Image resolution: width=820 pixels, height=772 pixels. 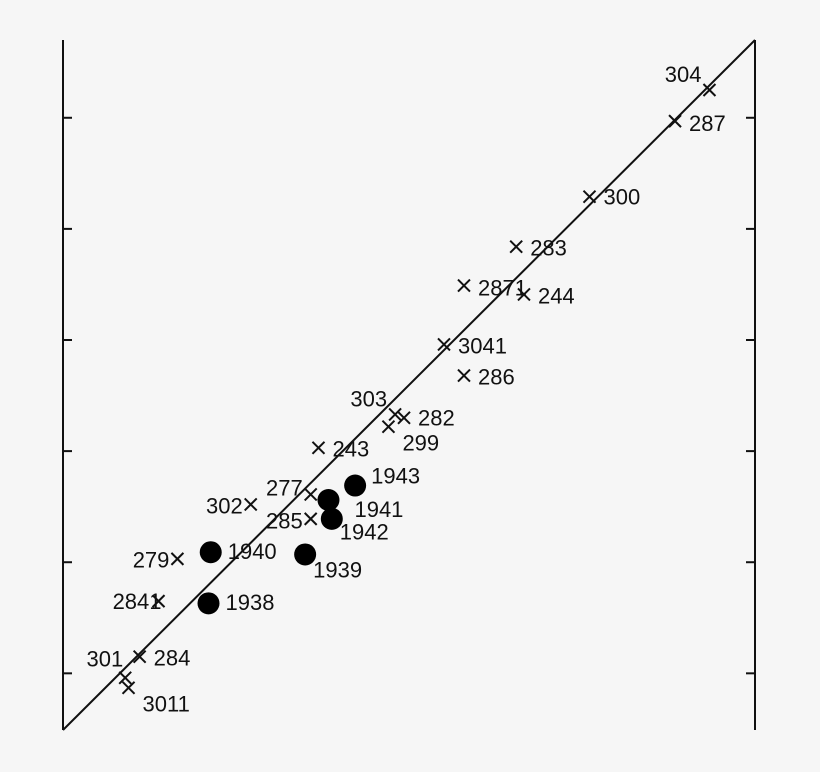 What do you see at coordinates (151, 560) in the screenshot?
I see `point-label: 279` at bounding box center [151, 560].